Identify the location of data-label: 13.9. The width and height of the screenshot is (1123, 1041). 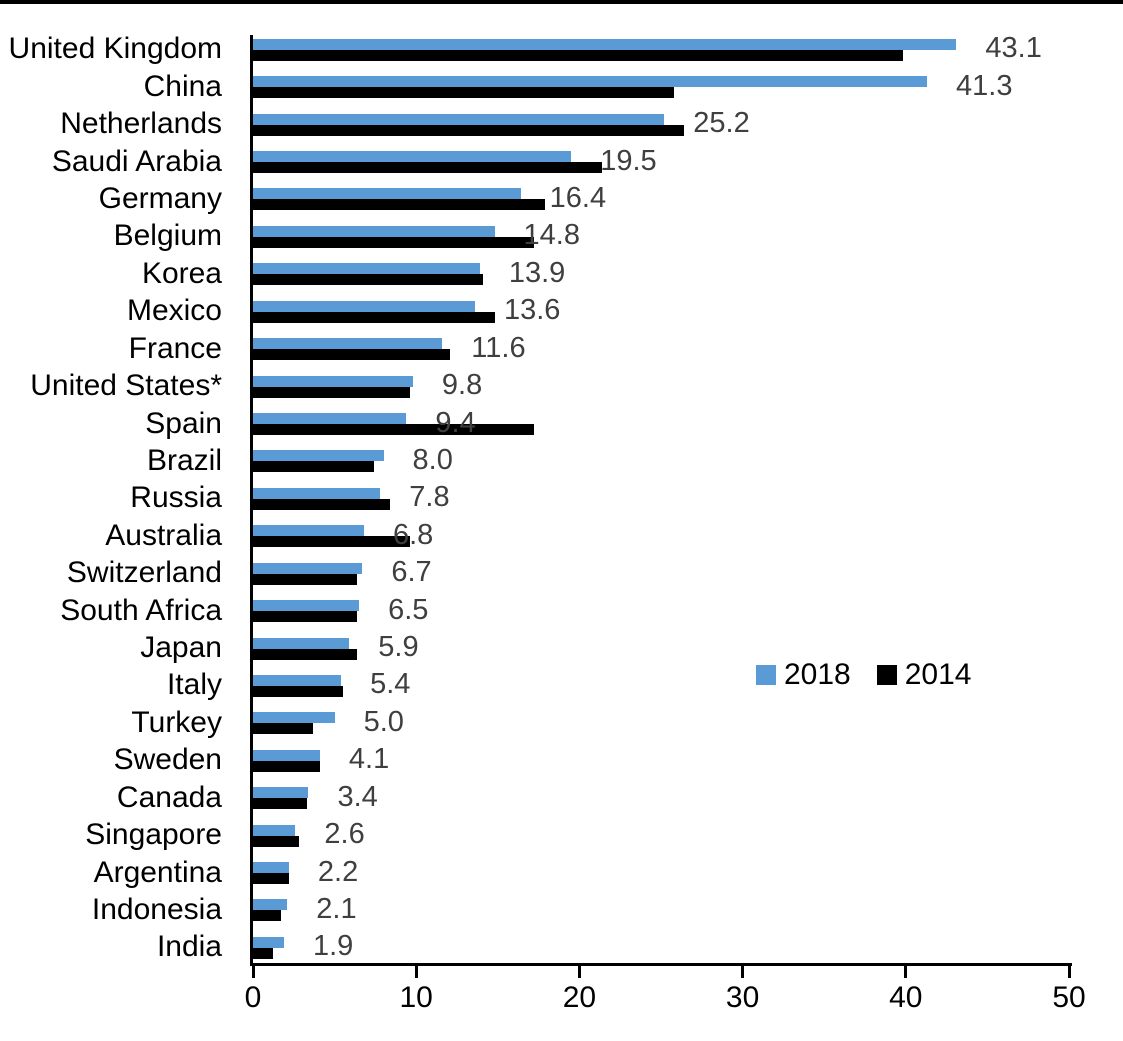
(537, 272).